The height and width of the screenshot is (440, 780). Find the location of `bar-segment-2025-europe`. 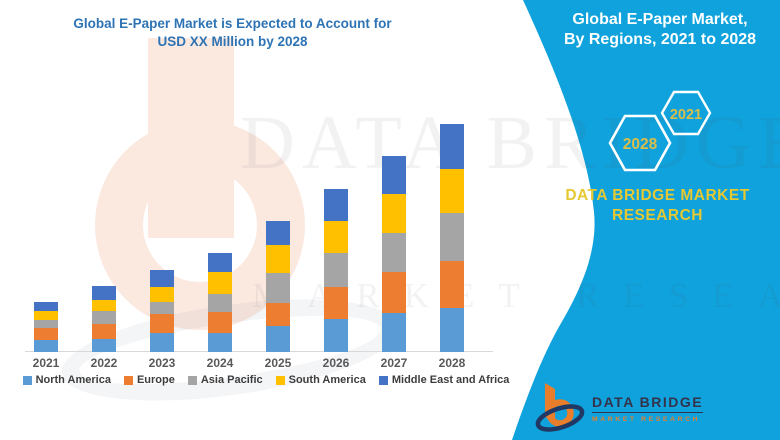

bar-segment-2025-europe is located at coordinates (278, 314).